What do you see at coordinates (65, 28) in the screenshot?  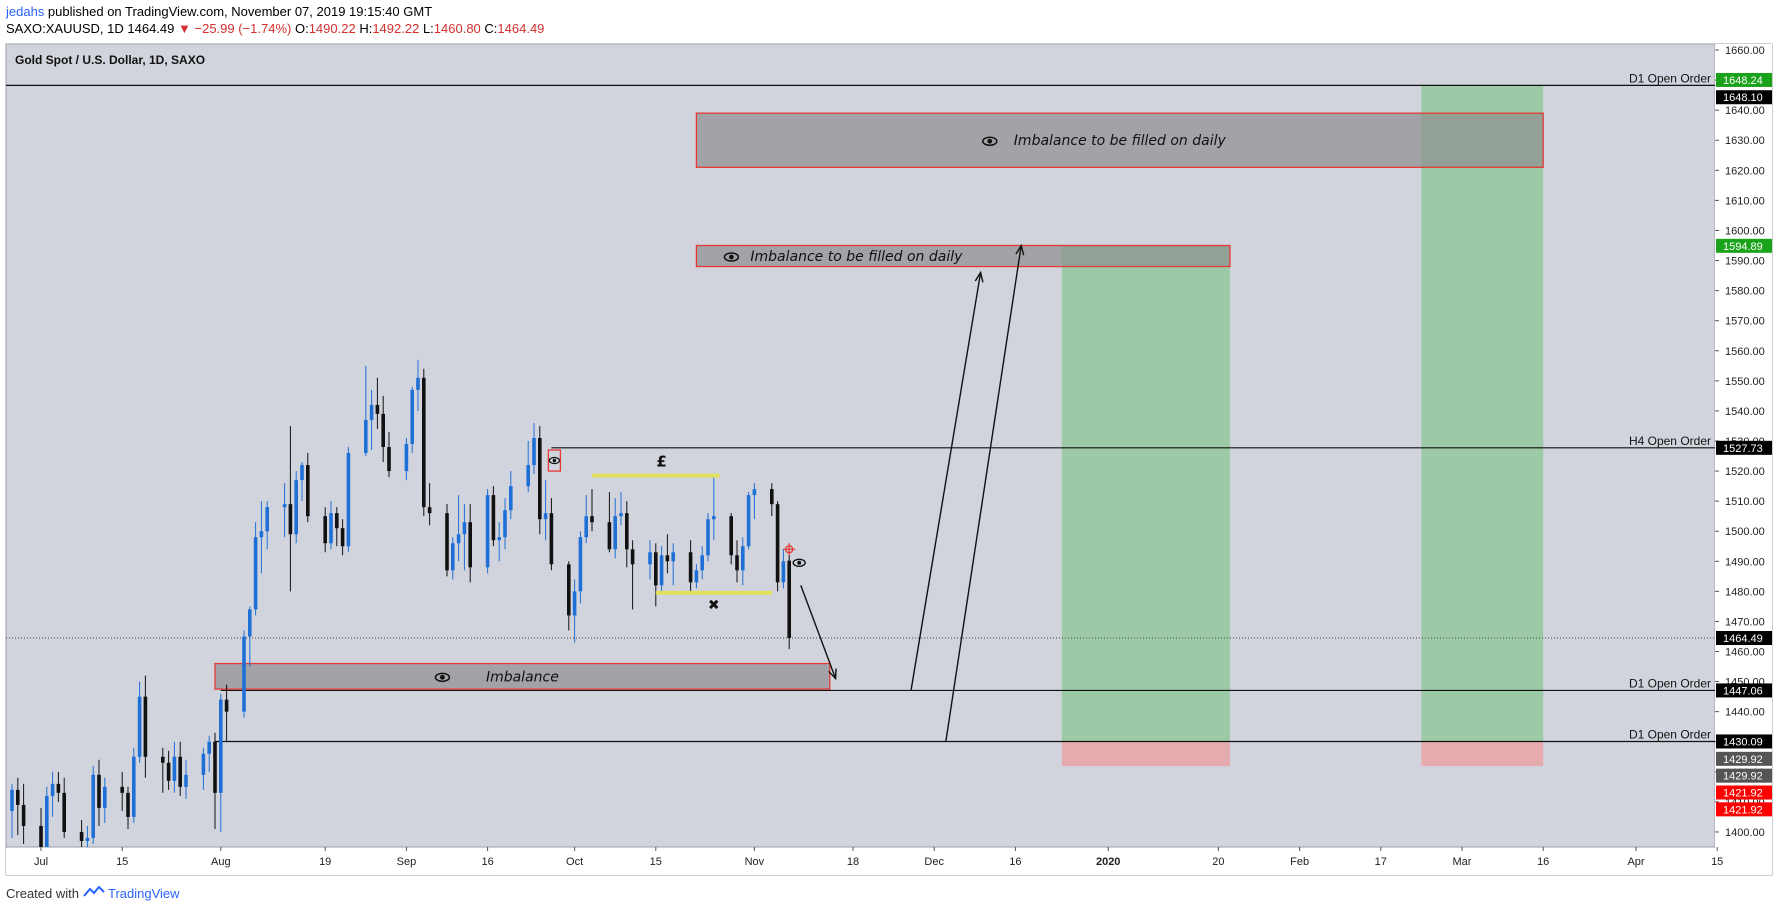 I see `symbol-name: SAXO:XAUUSD, 1D` at bounding box center [65, 28].